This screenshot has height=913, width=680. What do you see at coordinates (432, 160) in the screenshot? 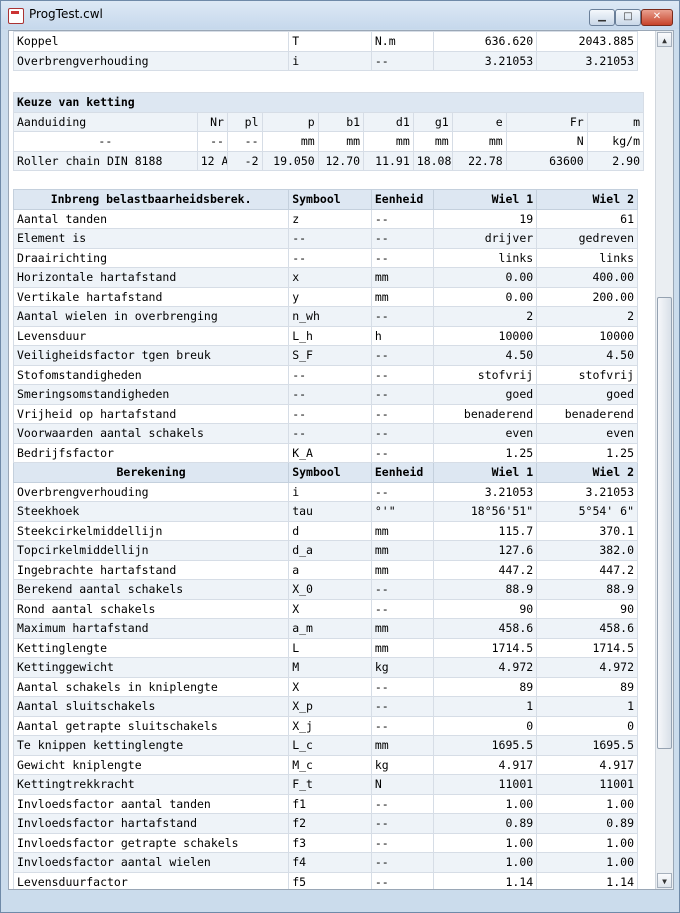
I see `chain-value-cell: 18.08` at bounding box center [432, 160].